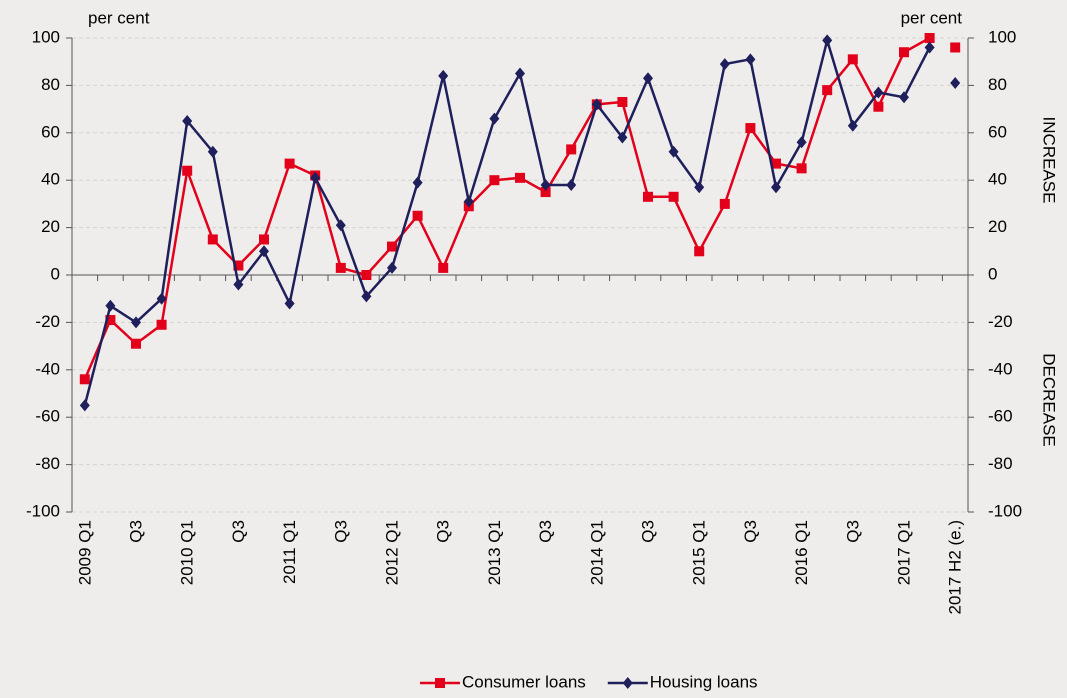 The height and width of the screenshot is (698, 1067). I want to click on legend-label: Housing loans, so click(704, 681).